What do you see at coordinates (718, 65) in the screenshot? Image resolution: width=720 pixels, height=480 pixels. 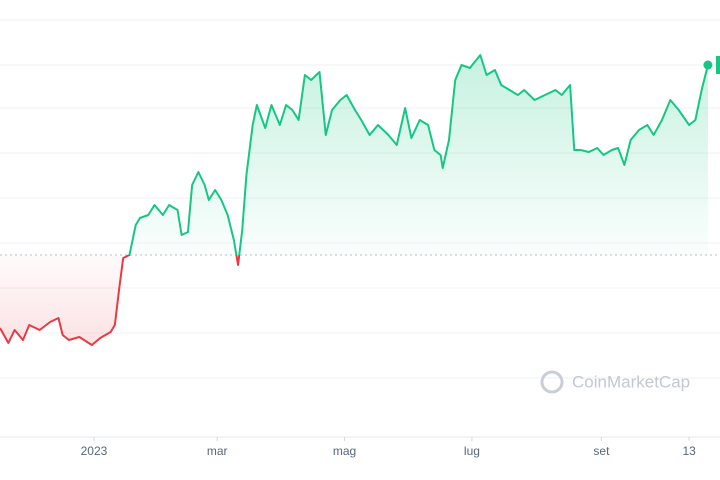 I see `price-tag` at bounding box center [718, 65].